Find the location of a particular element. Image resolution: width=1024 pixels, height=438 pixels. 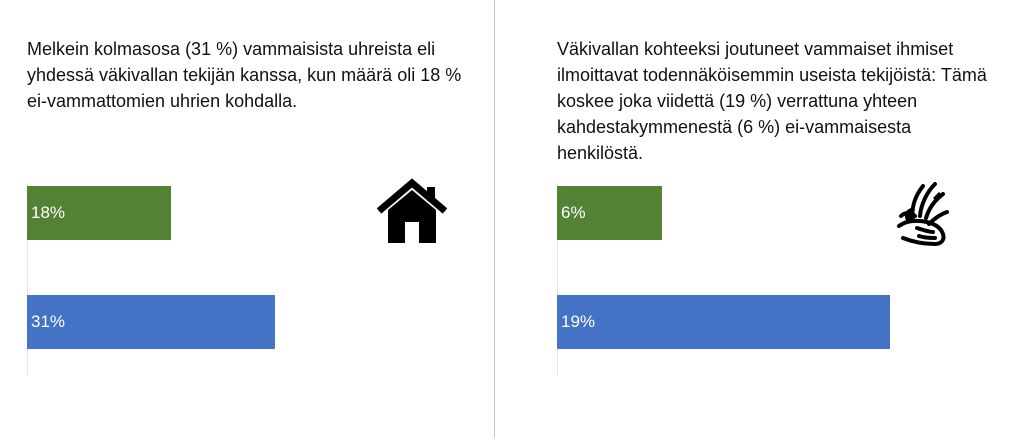

left-axis-line is located at coordinates (27, 279).